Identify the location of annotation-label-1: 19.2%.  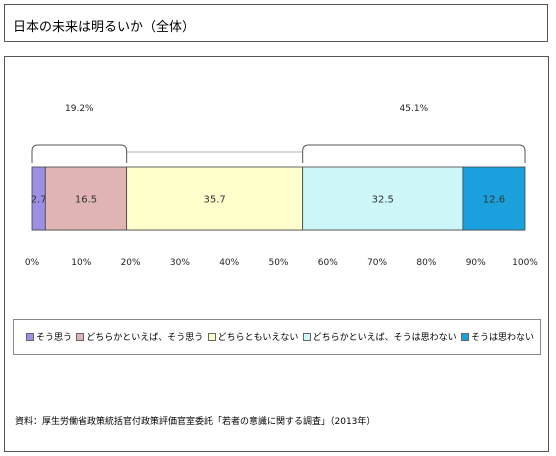
(79, 109).